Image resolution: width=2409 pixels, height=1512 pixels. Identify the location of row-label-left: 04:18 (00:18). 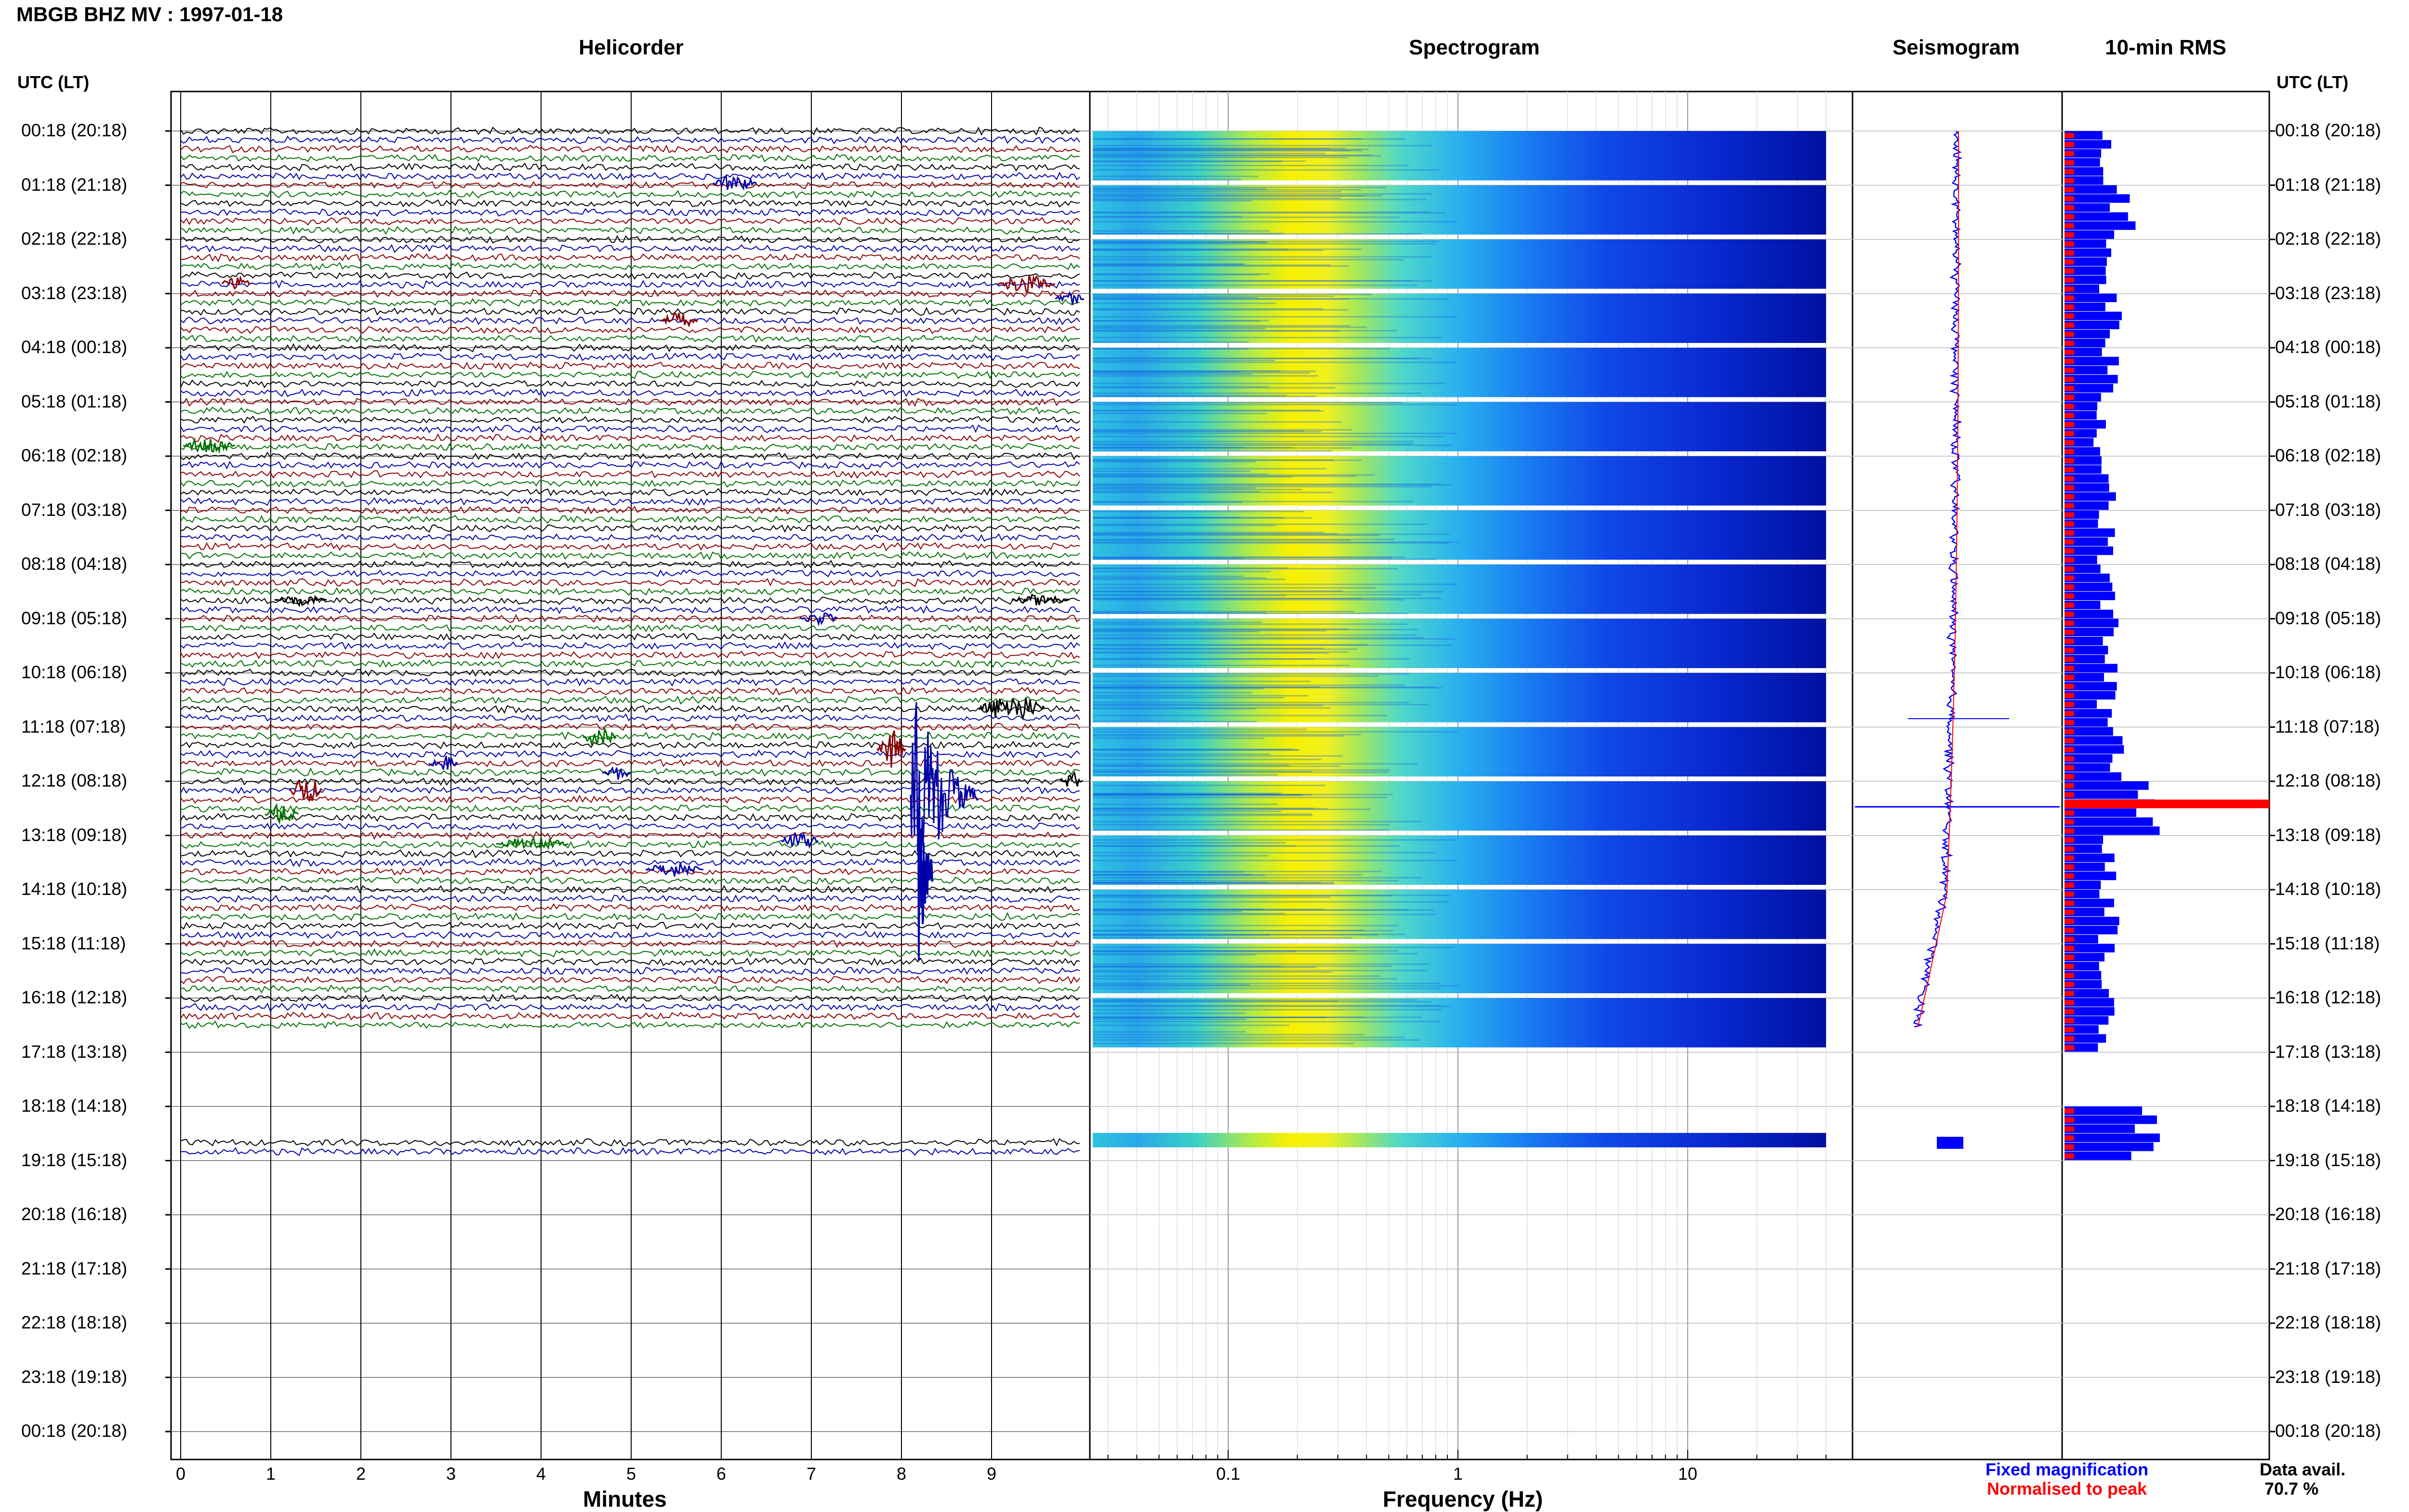
(74, 347).